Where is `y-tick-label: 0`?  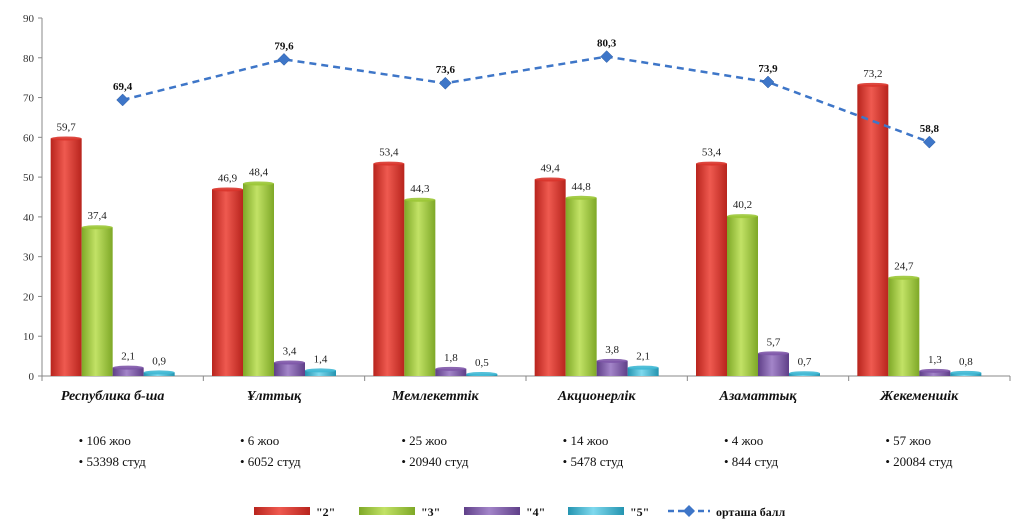
y-tick-label: 0 is located at coordinates (32, 377).